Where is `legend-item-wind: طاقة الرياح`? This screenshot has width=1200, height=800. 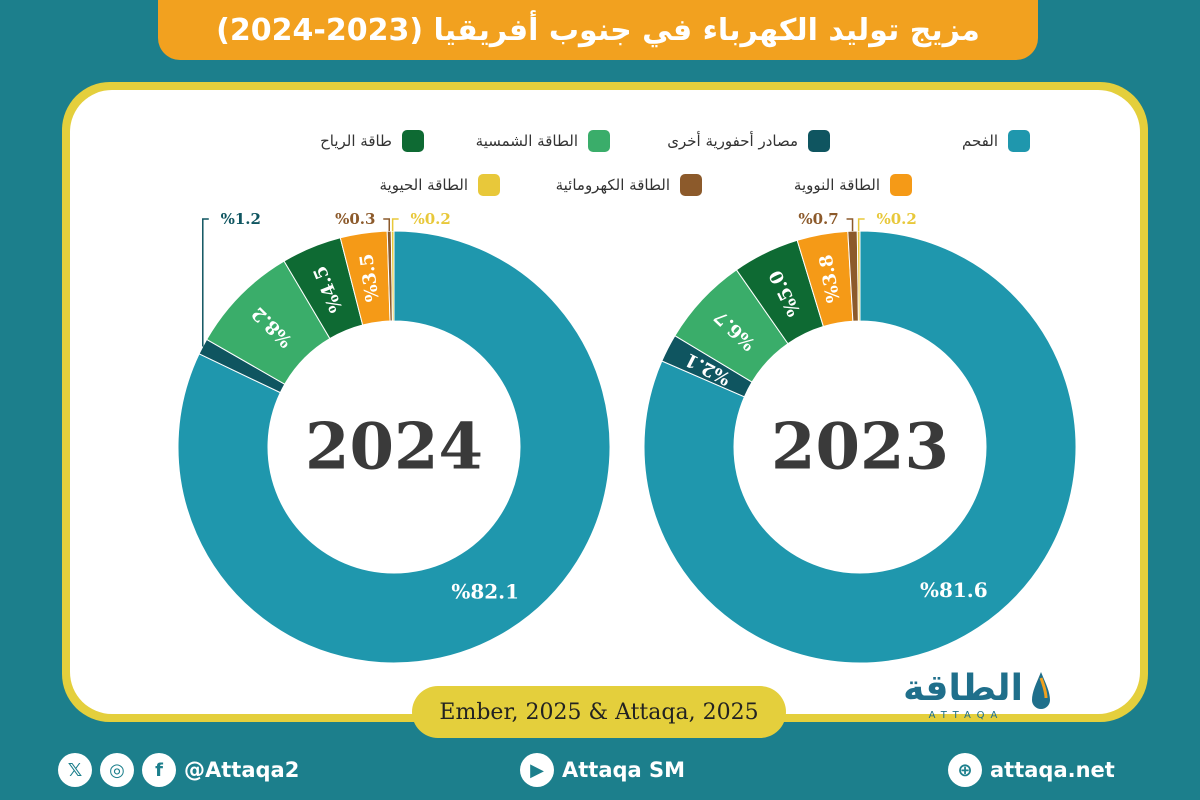 legend-item-wind: طاقة الرياح is located at coordinates (372, 141).